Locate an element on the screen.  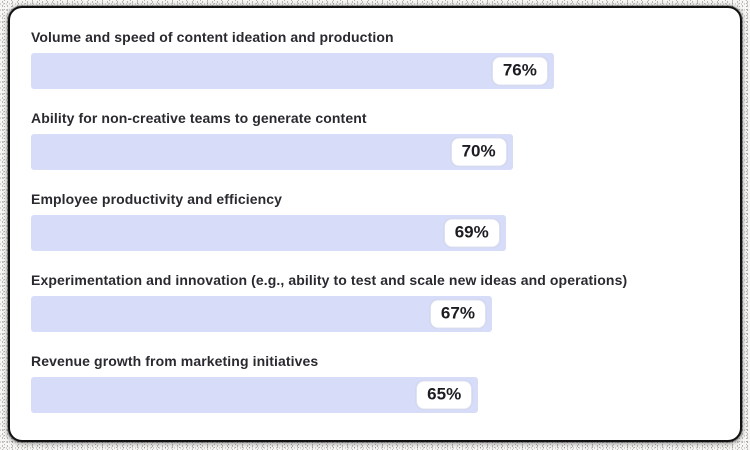
chart-row: Employee productivity and efficiency 69% is located at coordinates (375, 220).